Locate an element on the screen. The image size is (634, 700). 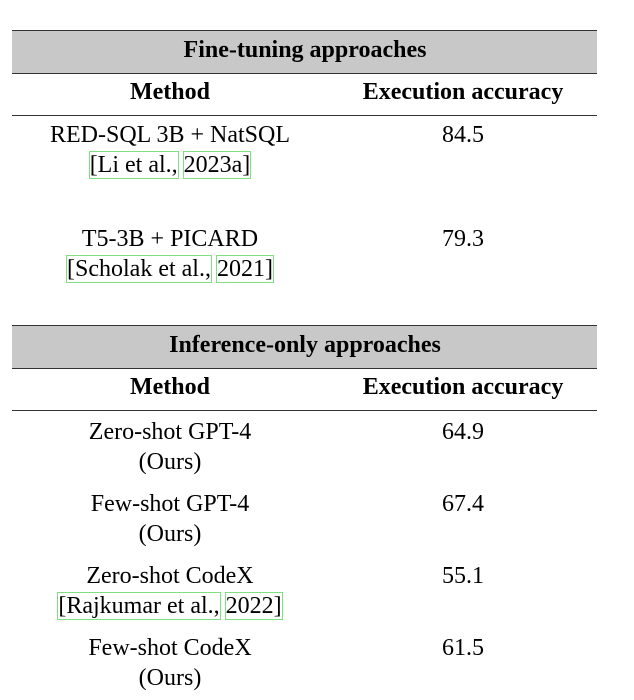
accuracy: 61.5 is located at coordinates (463, 648).